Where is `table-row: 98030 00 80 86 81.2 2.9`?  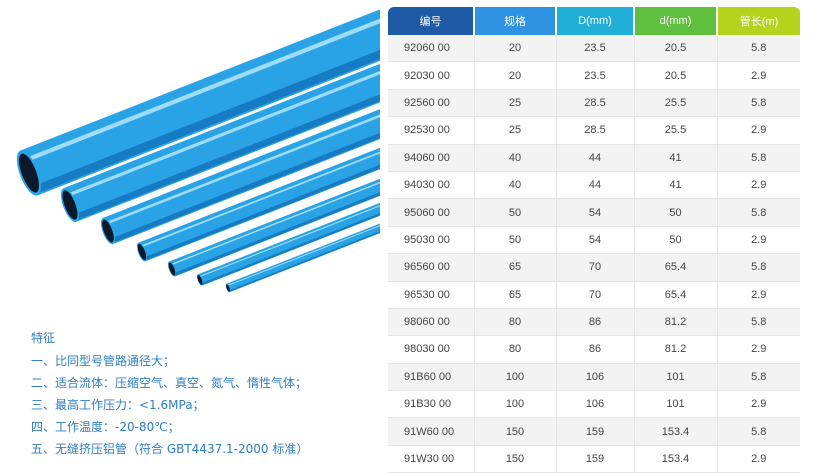 table-row: 98030 00 80 86 81.2 2.9 is located at coordinates (594, 349).